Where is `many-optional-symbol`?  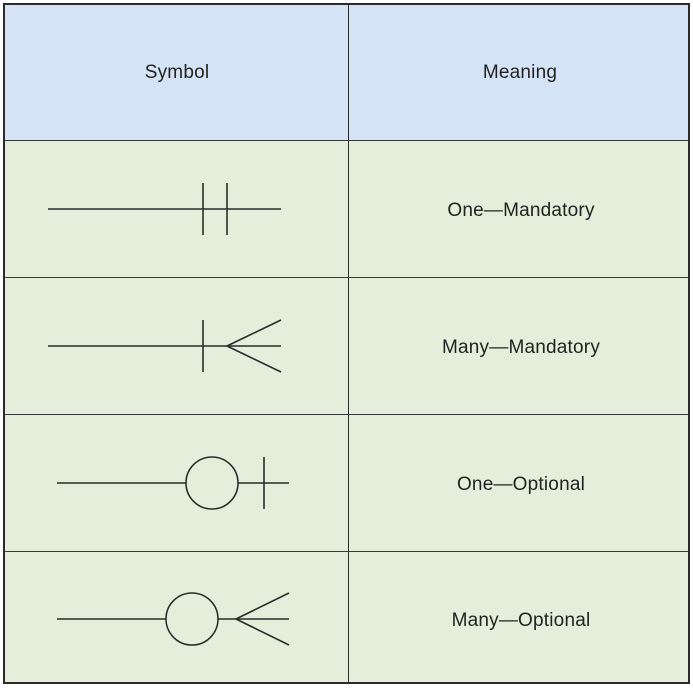 many-optional-symbol is located at coordinates (173, 619).